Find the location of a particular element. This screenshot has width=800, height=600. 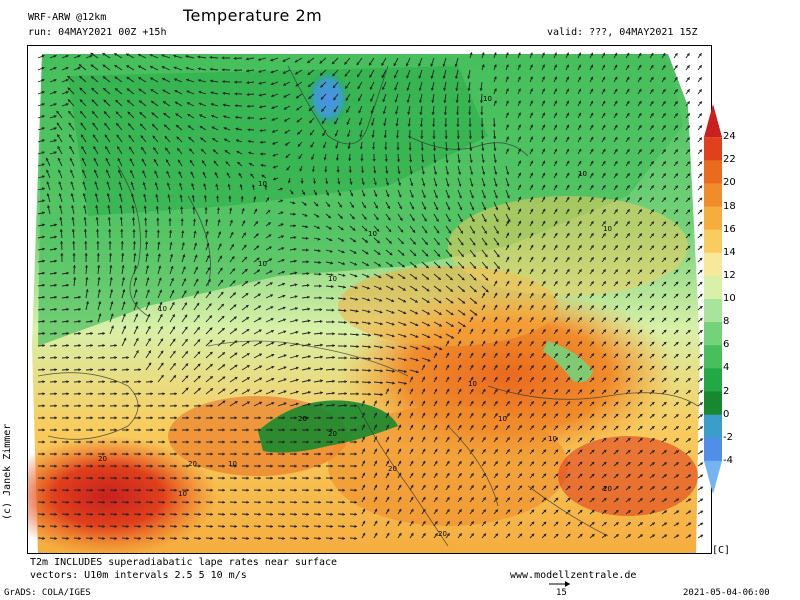

map-title: Temperature 2m is located at coordinates (253, 15).